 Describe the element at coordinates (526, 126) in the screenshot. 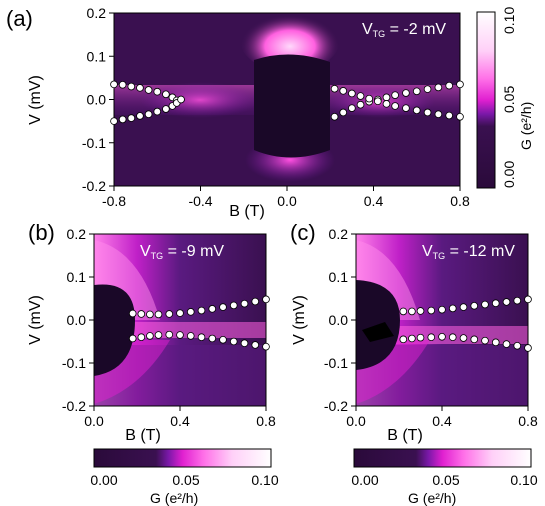

I see `colorbar-label: G (e²/h)` at that location.